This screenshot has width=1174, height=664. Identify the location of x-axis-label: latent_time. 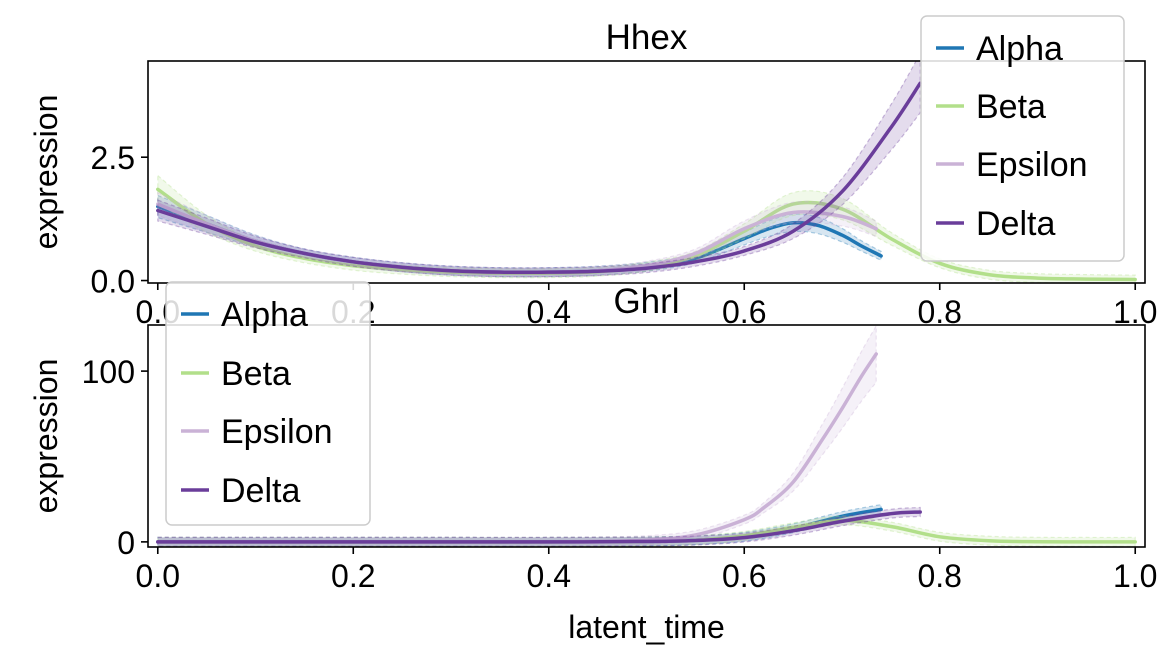
(646, 627).